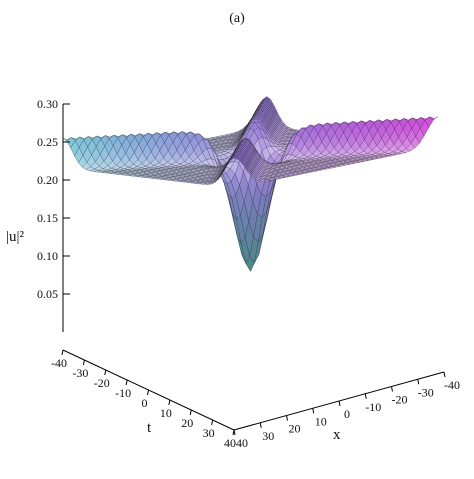 Image resolution: width=474 pixels, height=479 pixels. I want to click on t-tick-label: -40, so click(59, 363).